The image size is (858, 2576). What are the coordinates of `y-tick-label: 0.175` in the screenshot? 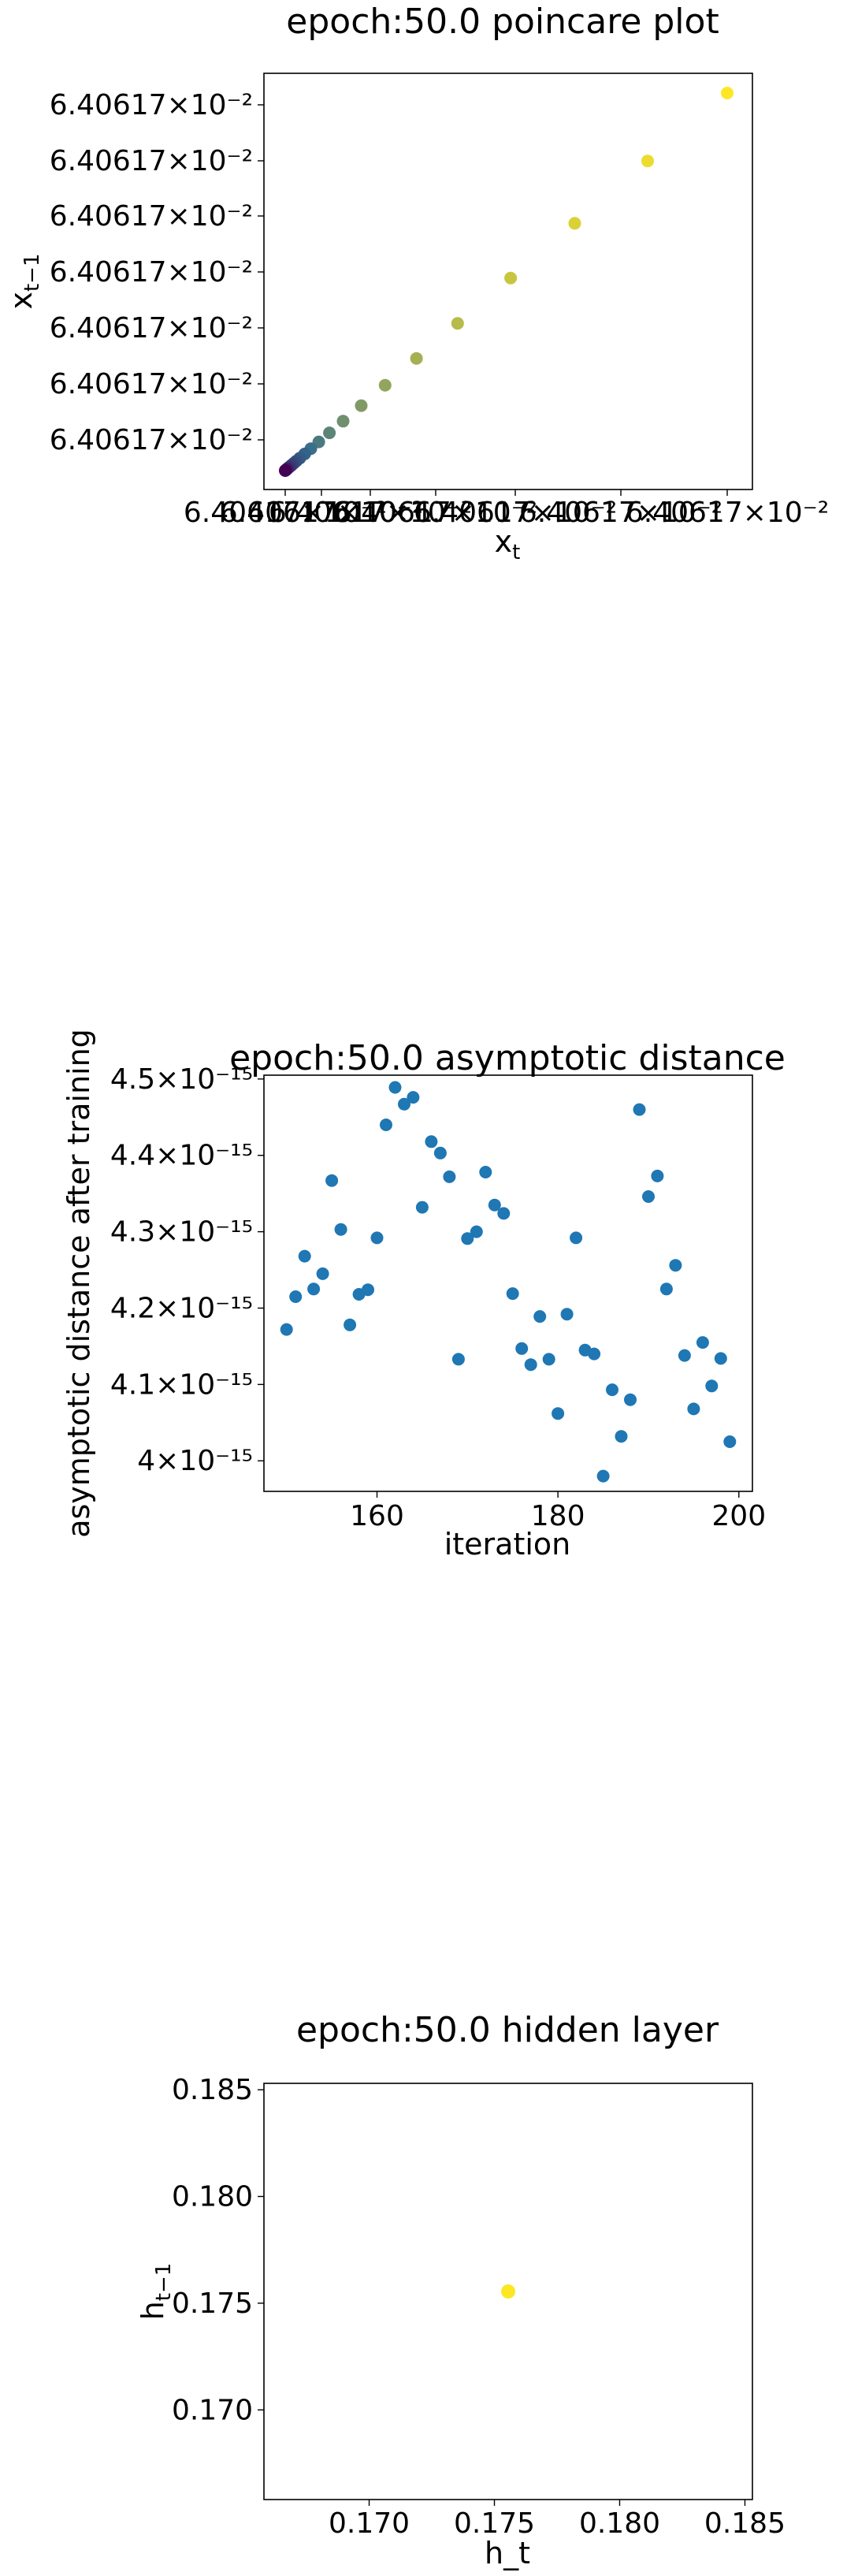 It's located at (212, 2304).